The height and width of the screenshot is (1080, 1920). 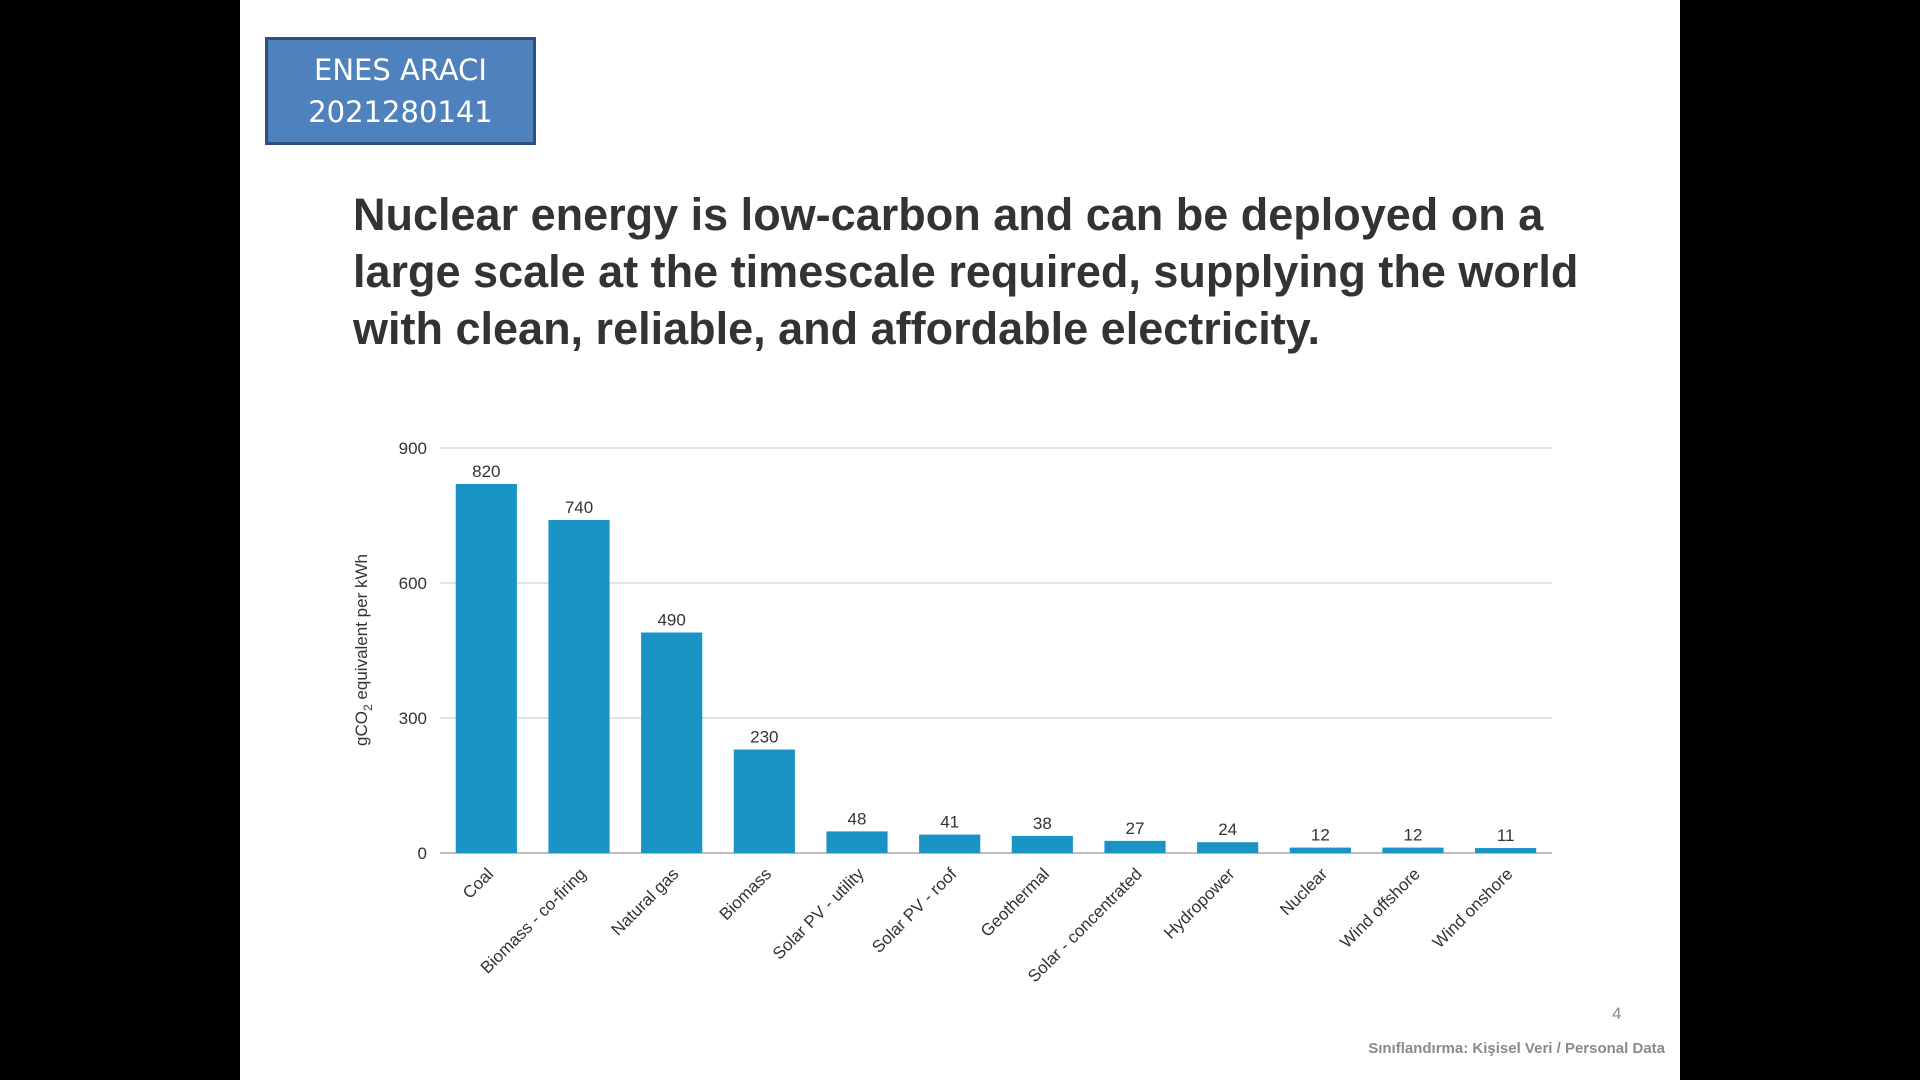 I want to click on author-id: 2021280141, so click(x=400, y=112).